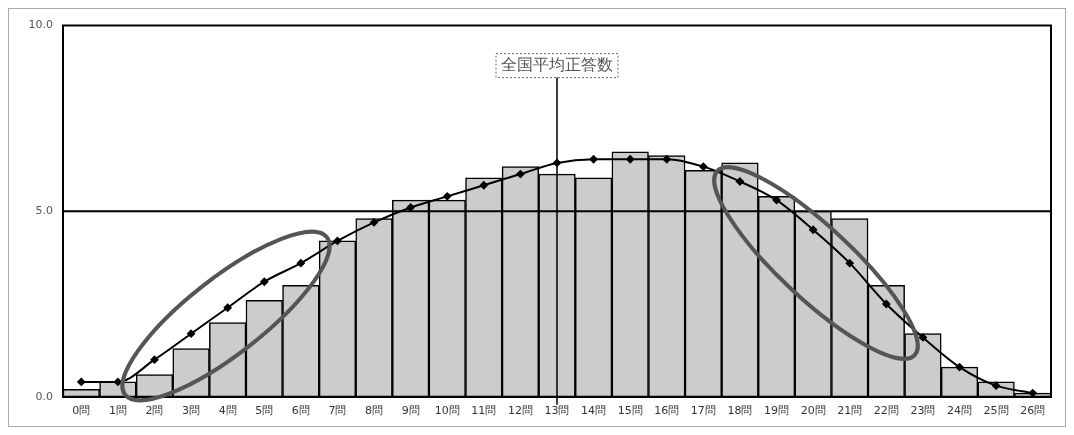 This screenshot has height=435, width=1074. I want to click on y-tick-label: 0.0, so click(44, 396).